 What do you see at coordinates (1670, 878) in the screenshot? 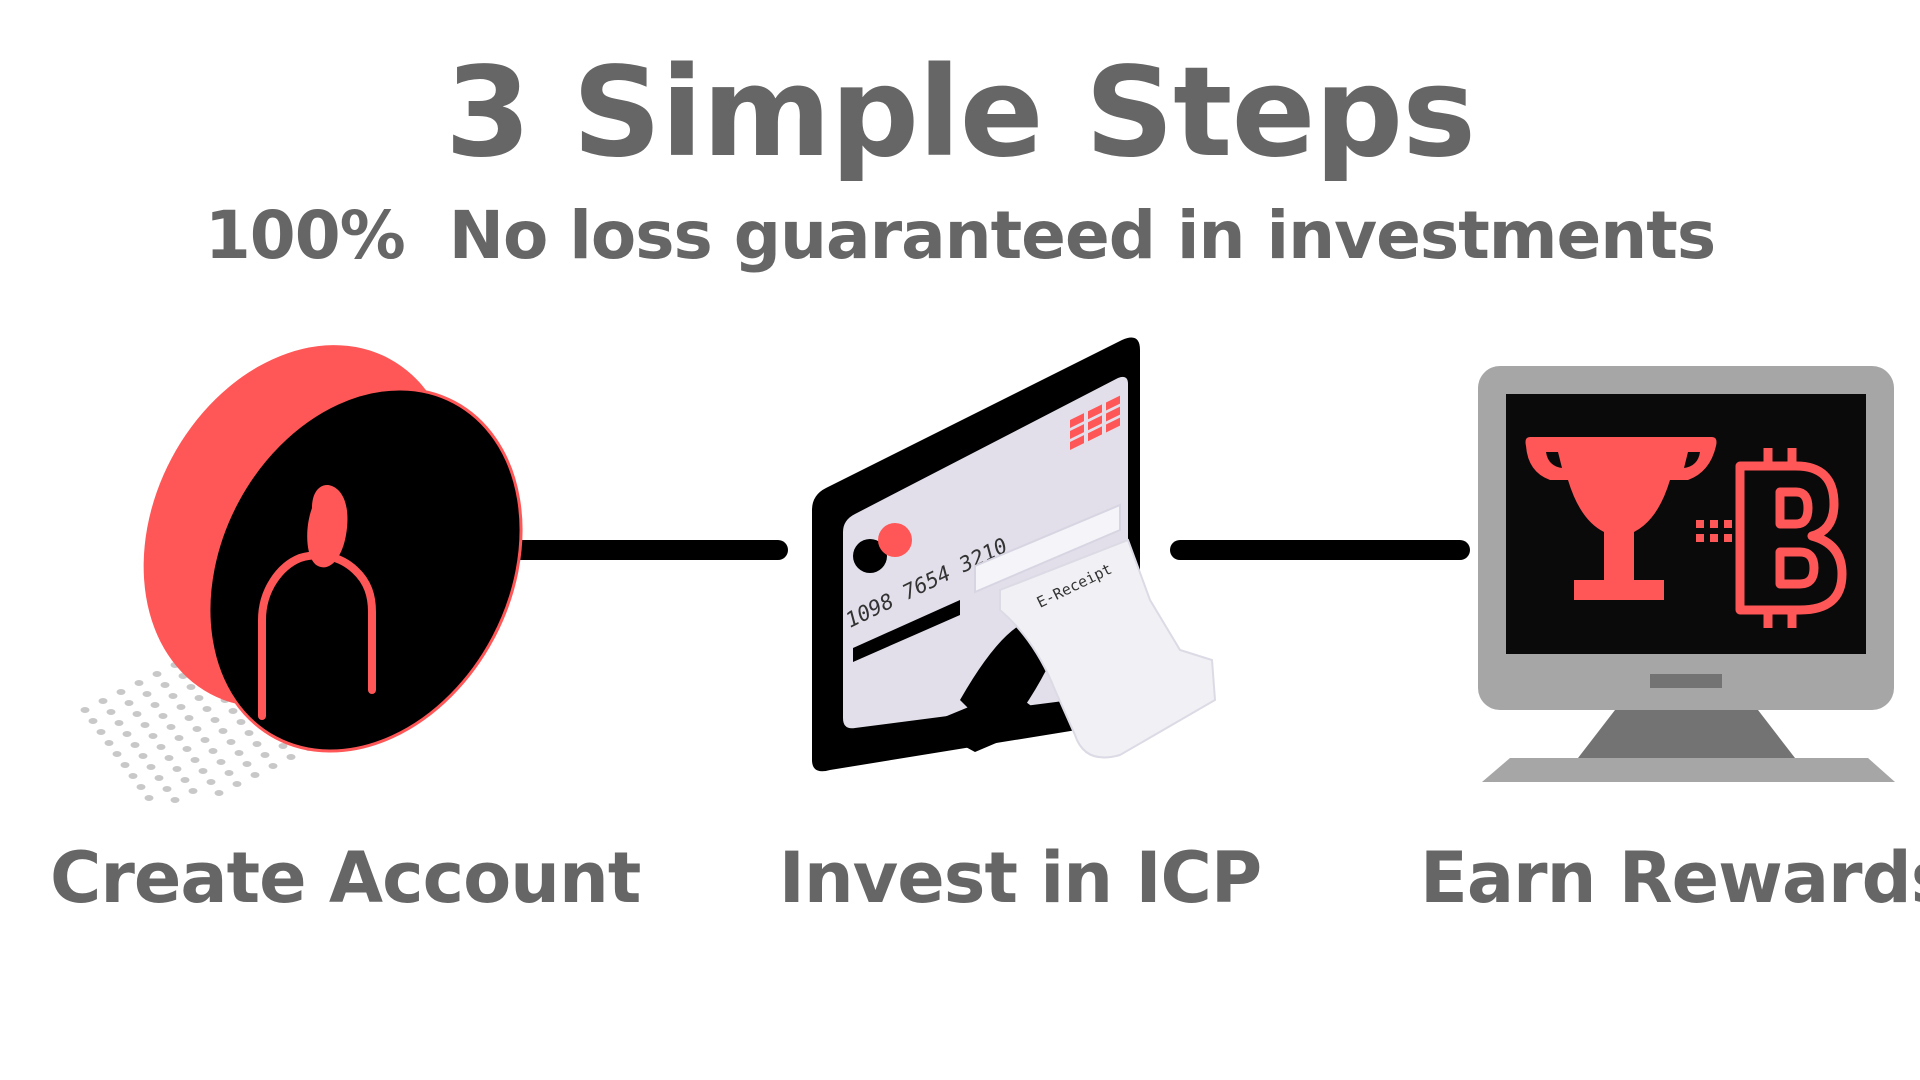
I see `step-label-earn-rewards: Earn Rewards` at bounding box center [1670, 878].